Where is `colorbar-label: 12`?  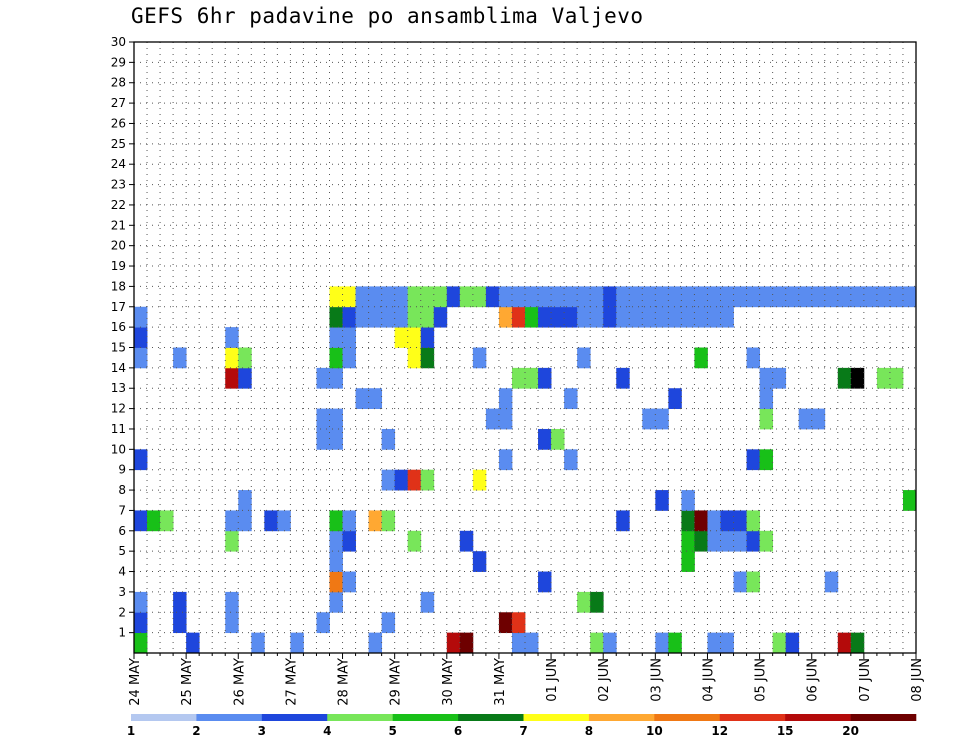 colorbar-label: 12 is located at coordinates (719, 731).